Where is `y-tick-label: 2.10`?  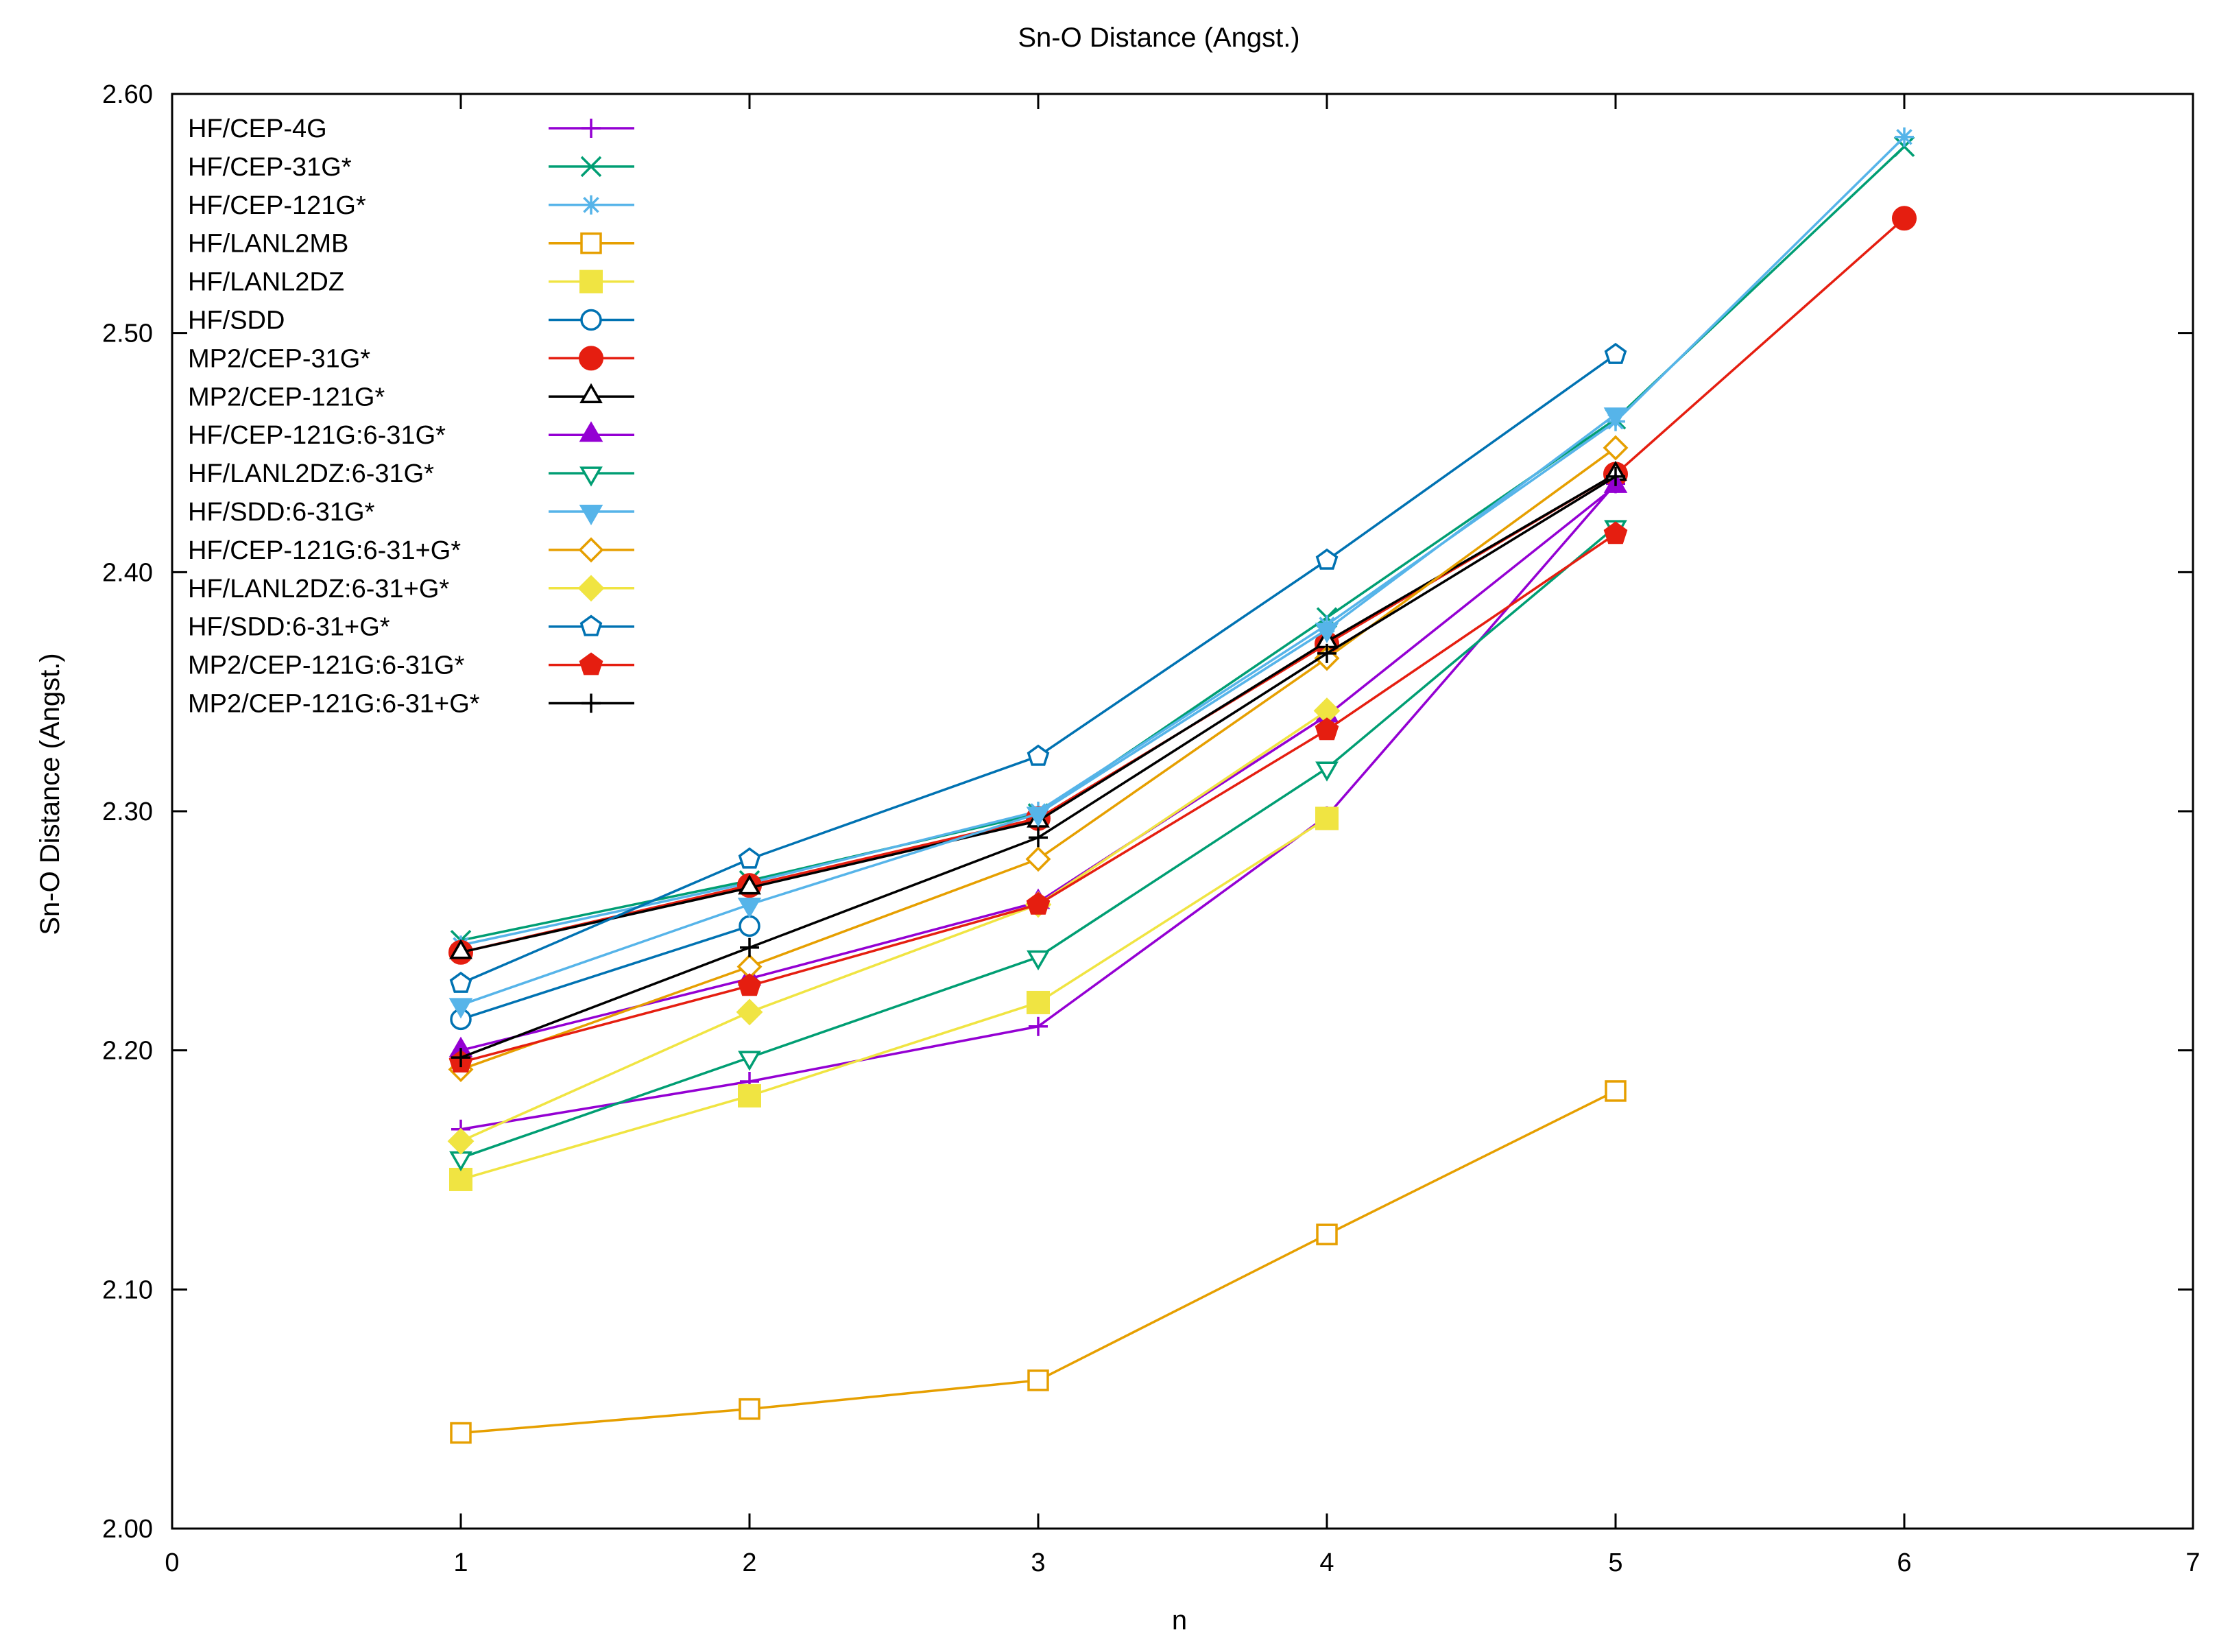 y-tick-label: 2.10 is located at coordinates (128, 1290).